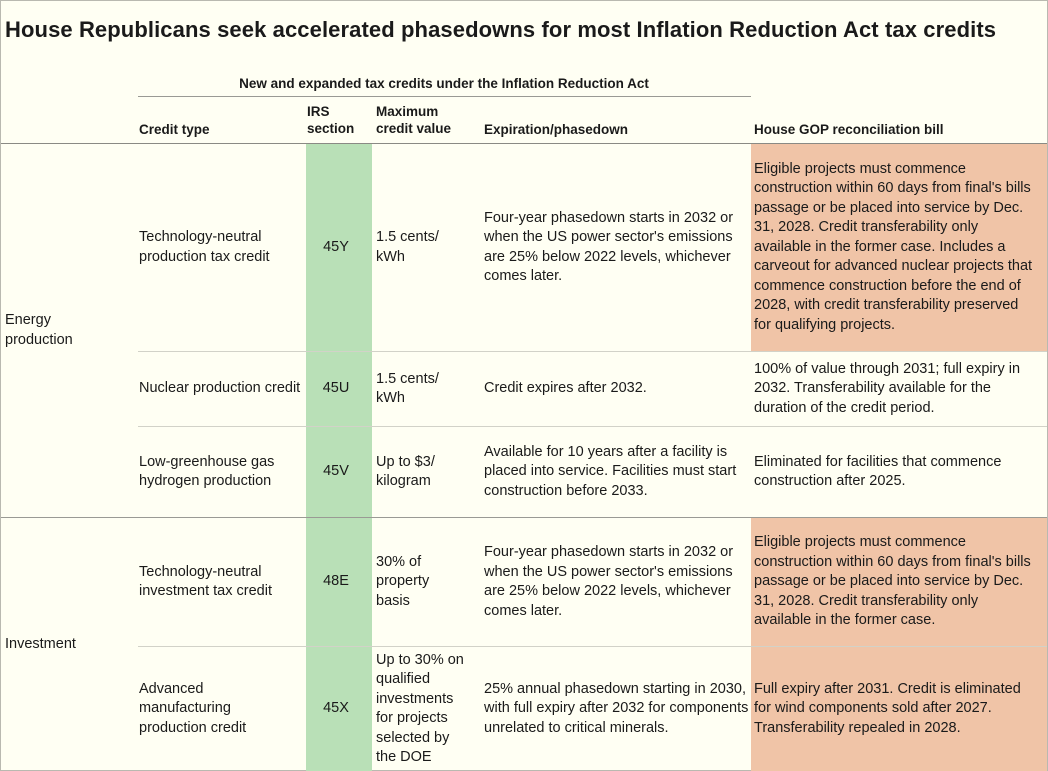  What do you see at coordinates (204, 247) in the screenshot?
I see `table-row-credit-type: Technology-neutral production tax credit` at bounding box center [204, 247].